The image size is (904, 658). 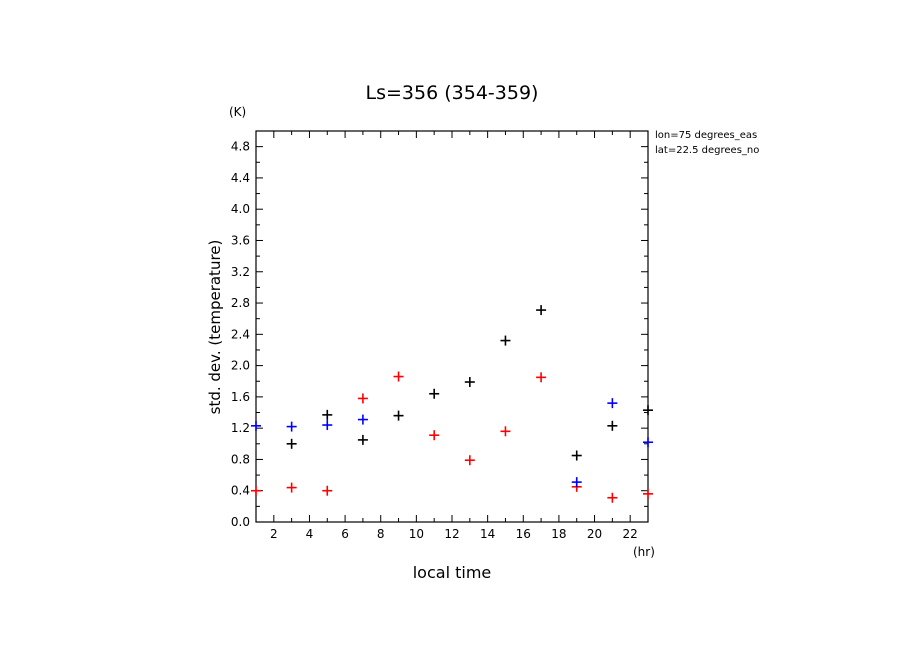 I want to click on x-tick-label: 2, so click(x=274, y=534).